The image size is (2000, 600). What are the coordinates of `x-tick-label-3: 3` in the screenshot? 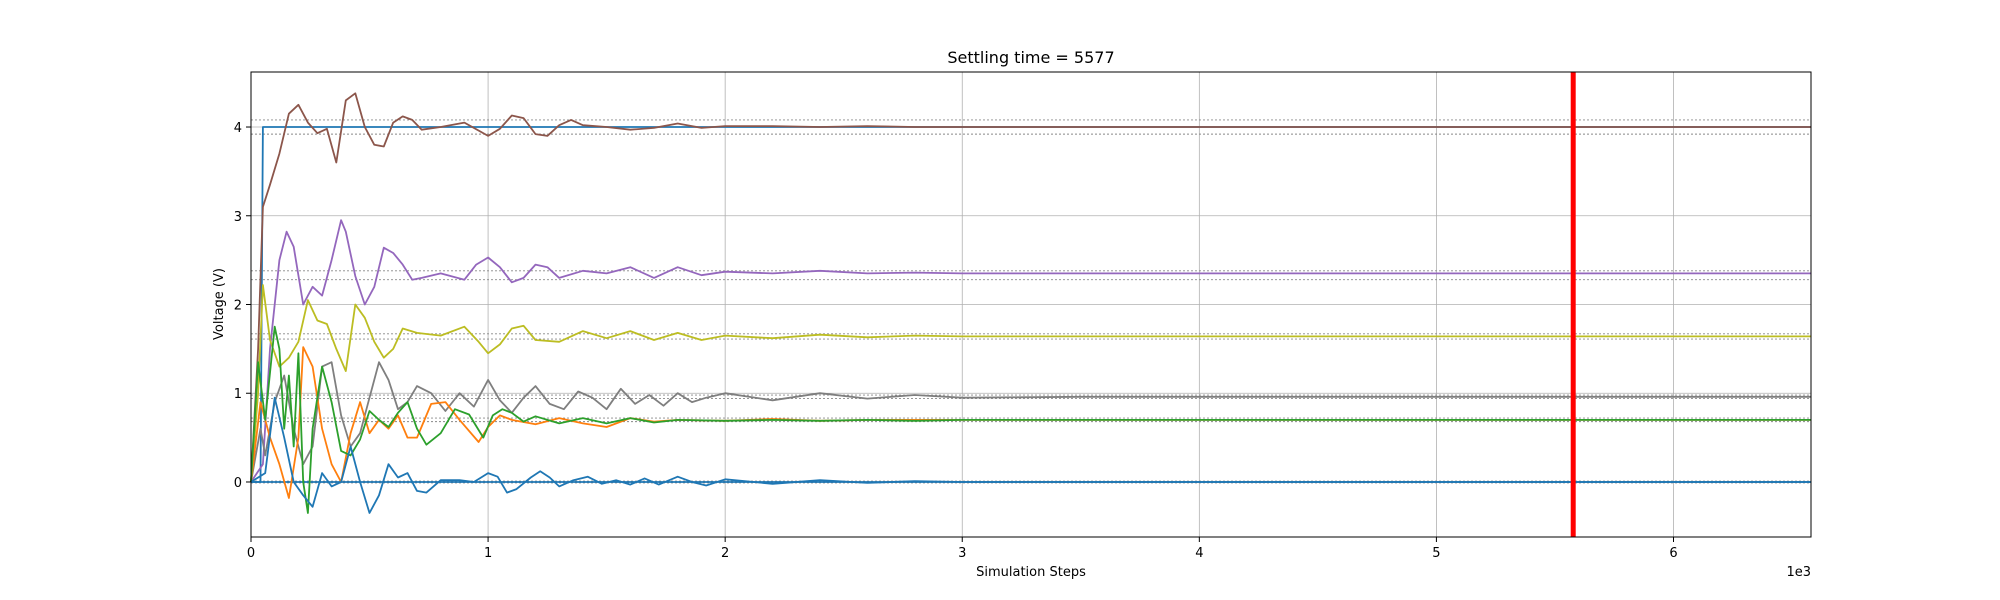 It's located at (962, 553).